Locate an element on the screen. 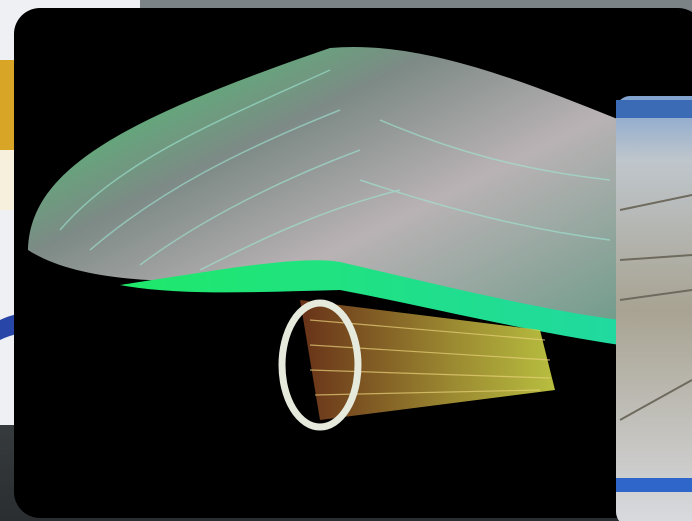 Image resolution: width=692 pixels, height=521 pixels. right-screenshot is located at coordinates (654, 308).